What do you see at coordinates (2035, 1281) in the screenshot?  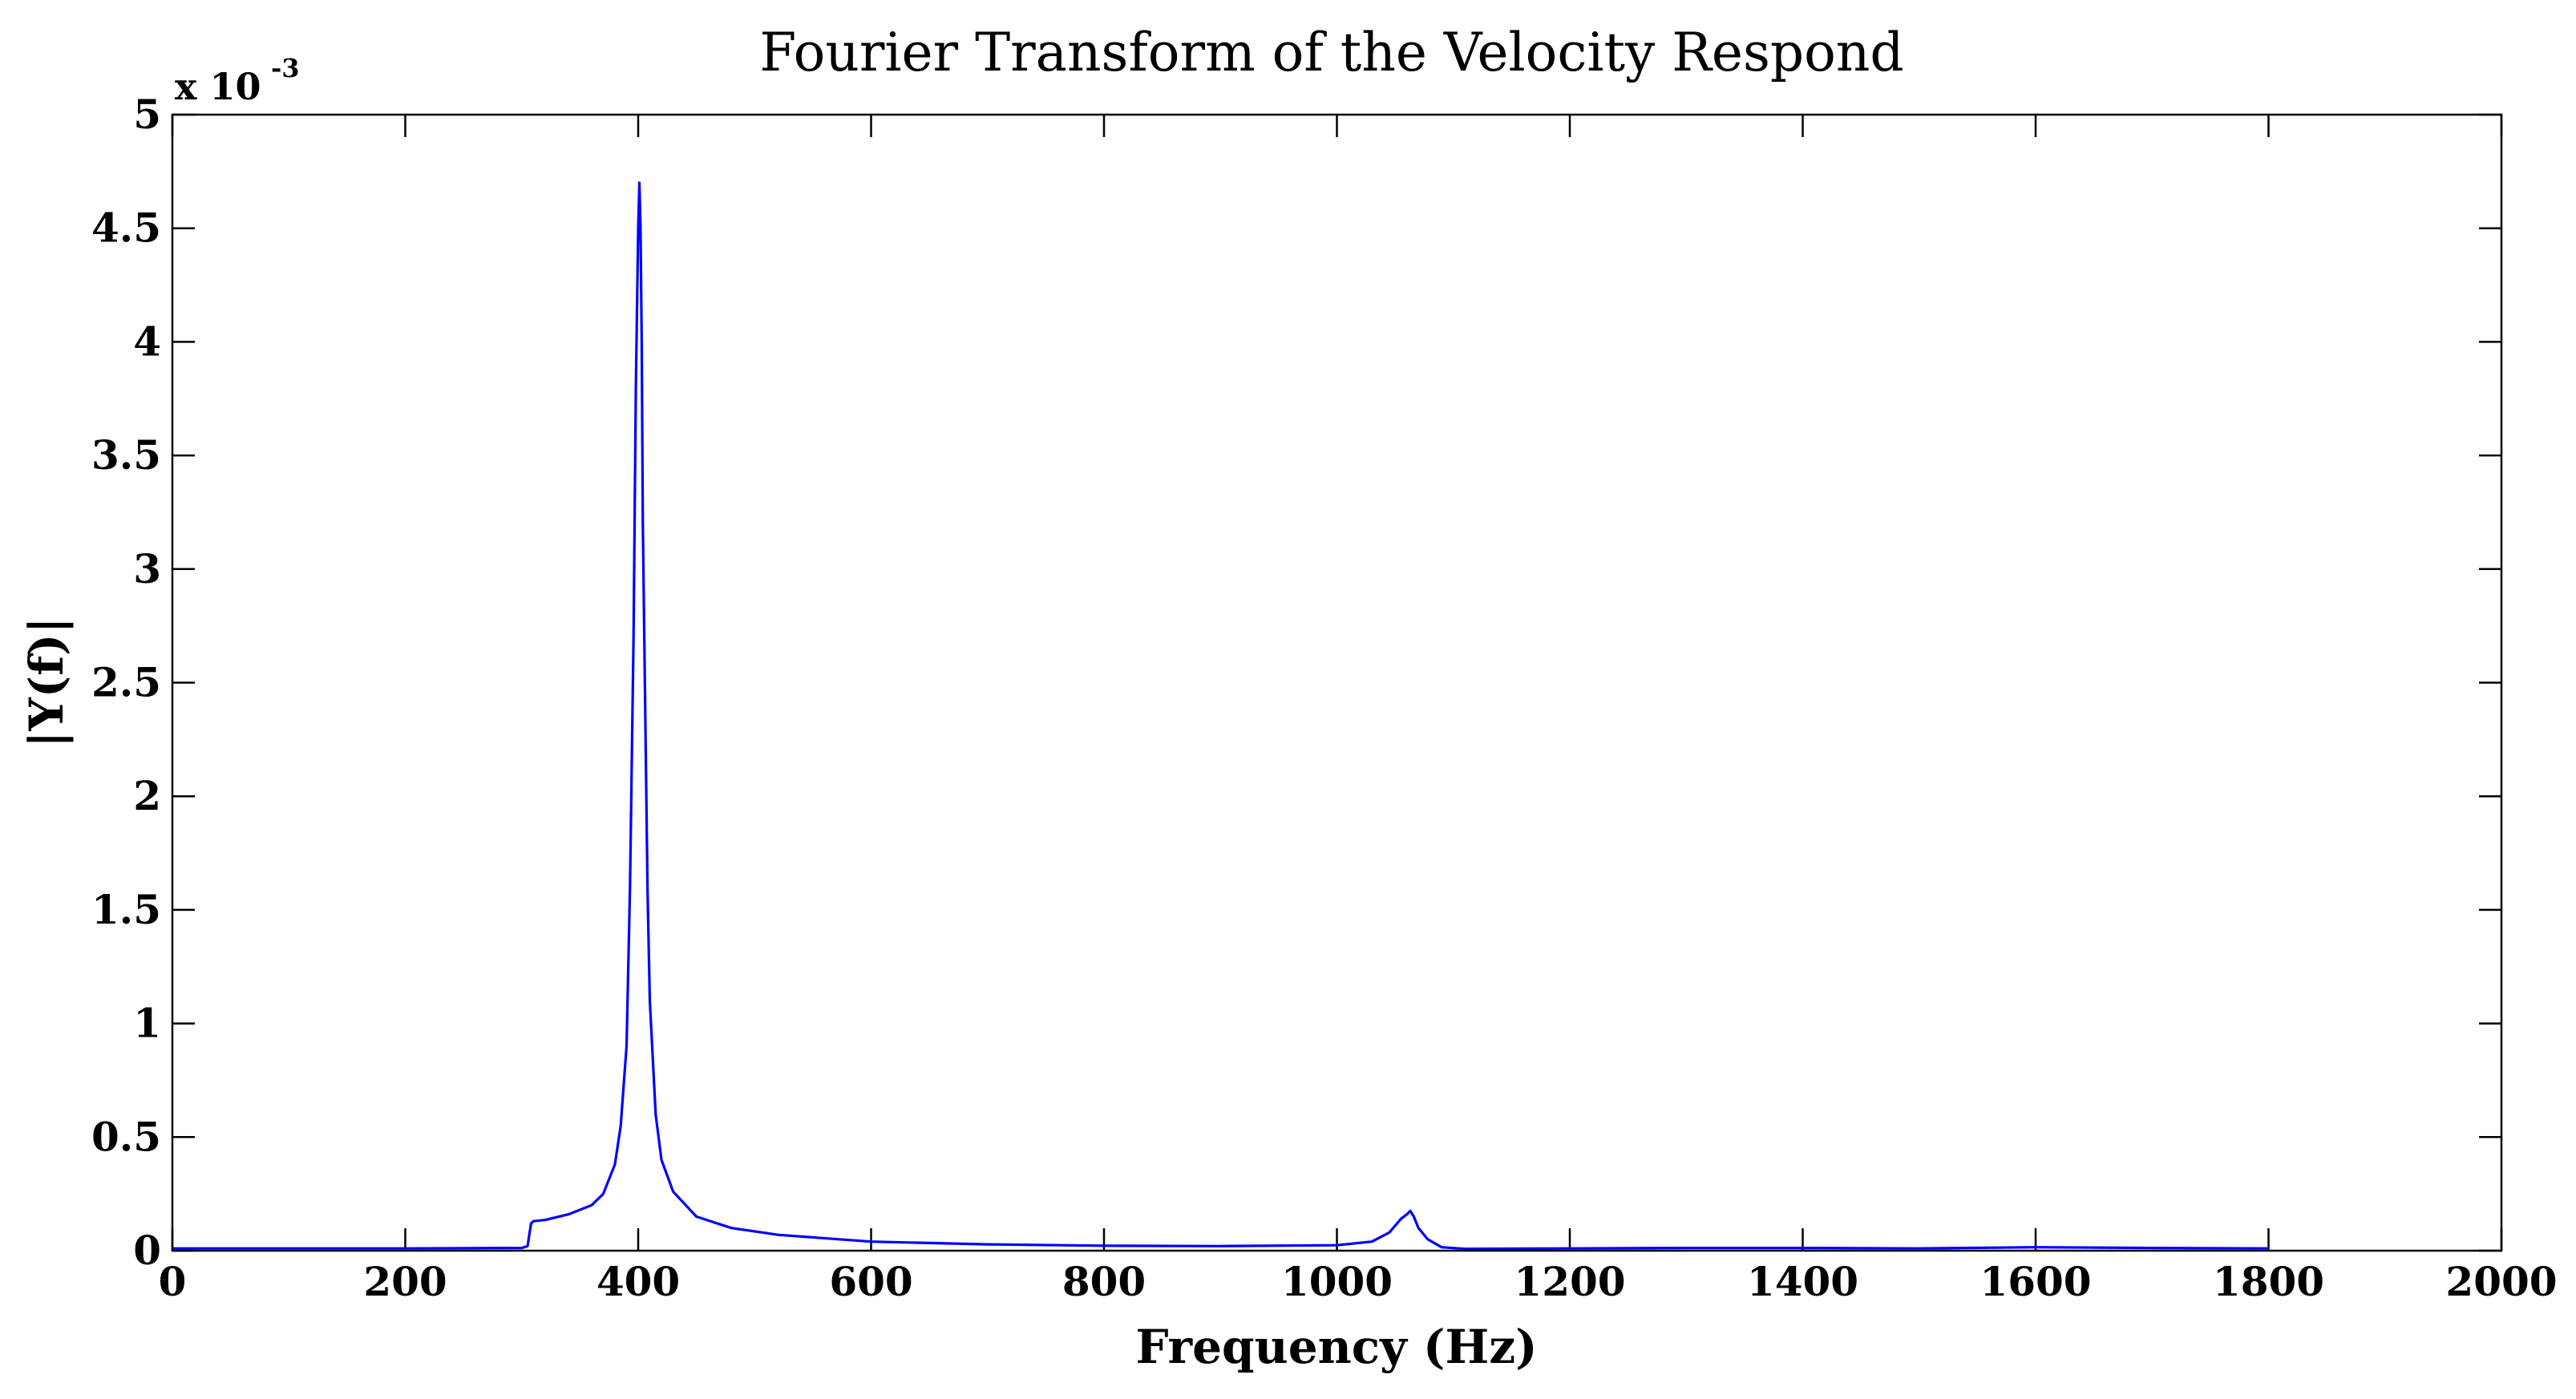 I see `x-tick-label: 1600` at bounding box center [2035, 1281].